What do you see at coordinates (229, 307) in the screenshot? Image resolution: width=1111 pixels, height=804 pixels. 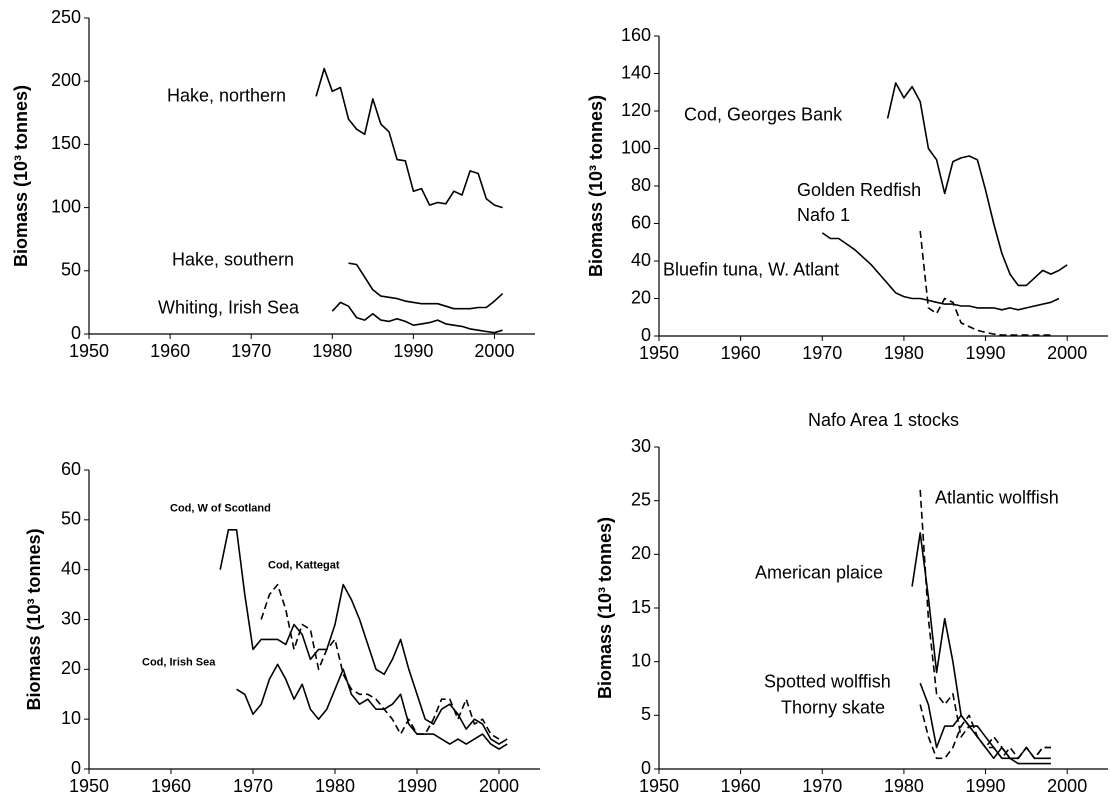 I see `series-label: Whiting, Irish Sea` at bounding box center [229, 307].